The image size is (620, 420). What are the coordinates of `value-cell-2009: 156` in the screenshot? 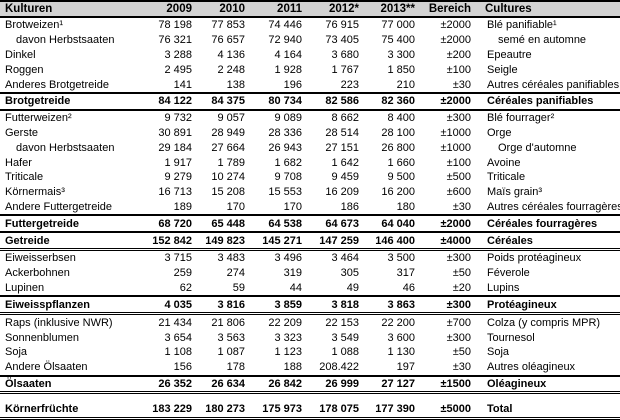 It's located at (182, 367).